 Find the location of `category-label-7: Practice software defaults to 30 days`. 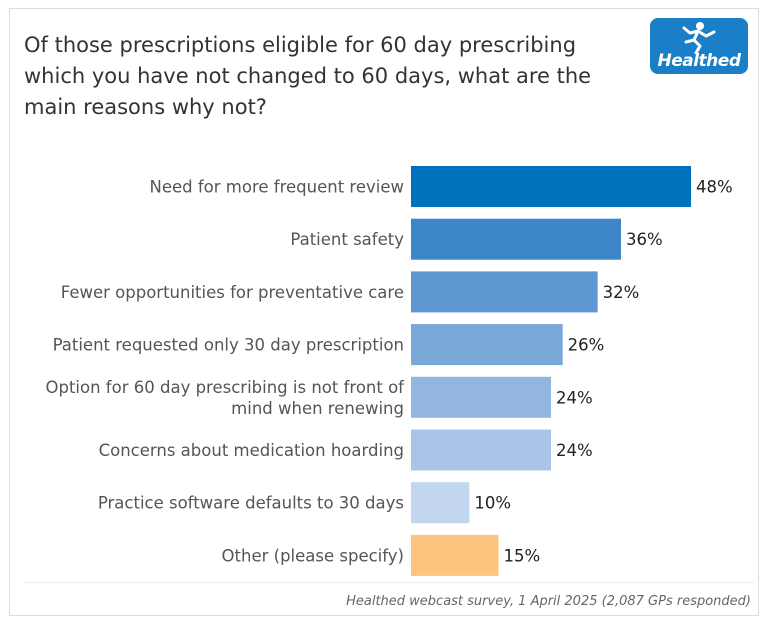

category-label-7: Practice software defaults to 30 days is located at coordinates (251, 503).